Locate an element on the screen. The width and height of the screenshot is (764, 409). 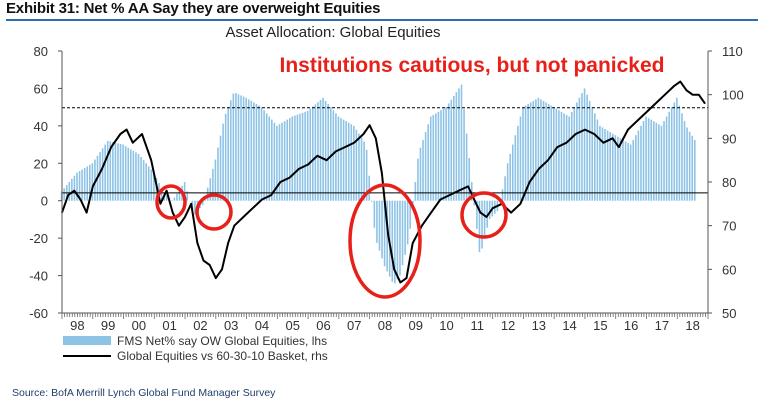
x-tick-label: 14 is located at coordinates (569, 325).